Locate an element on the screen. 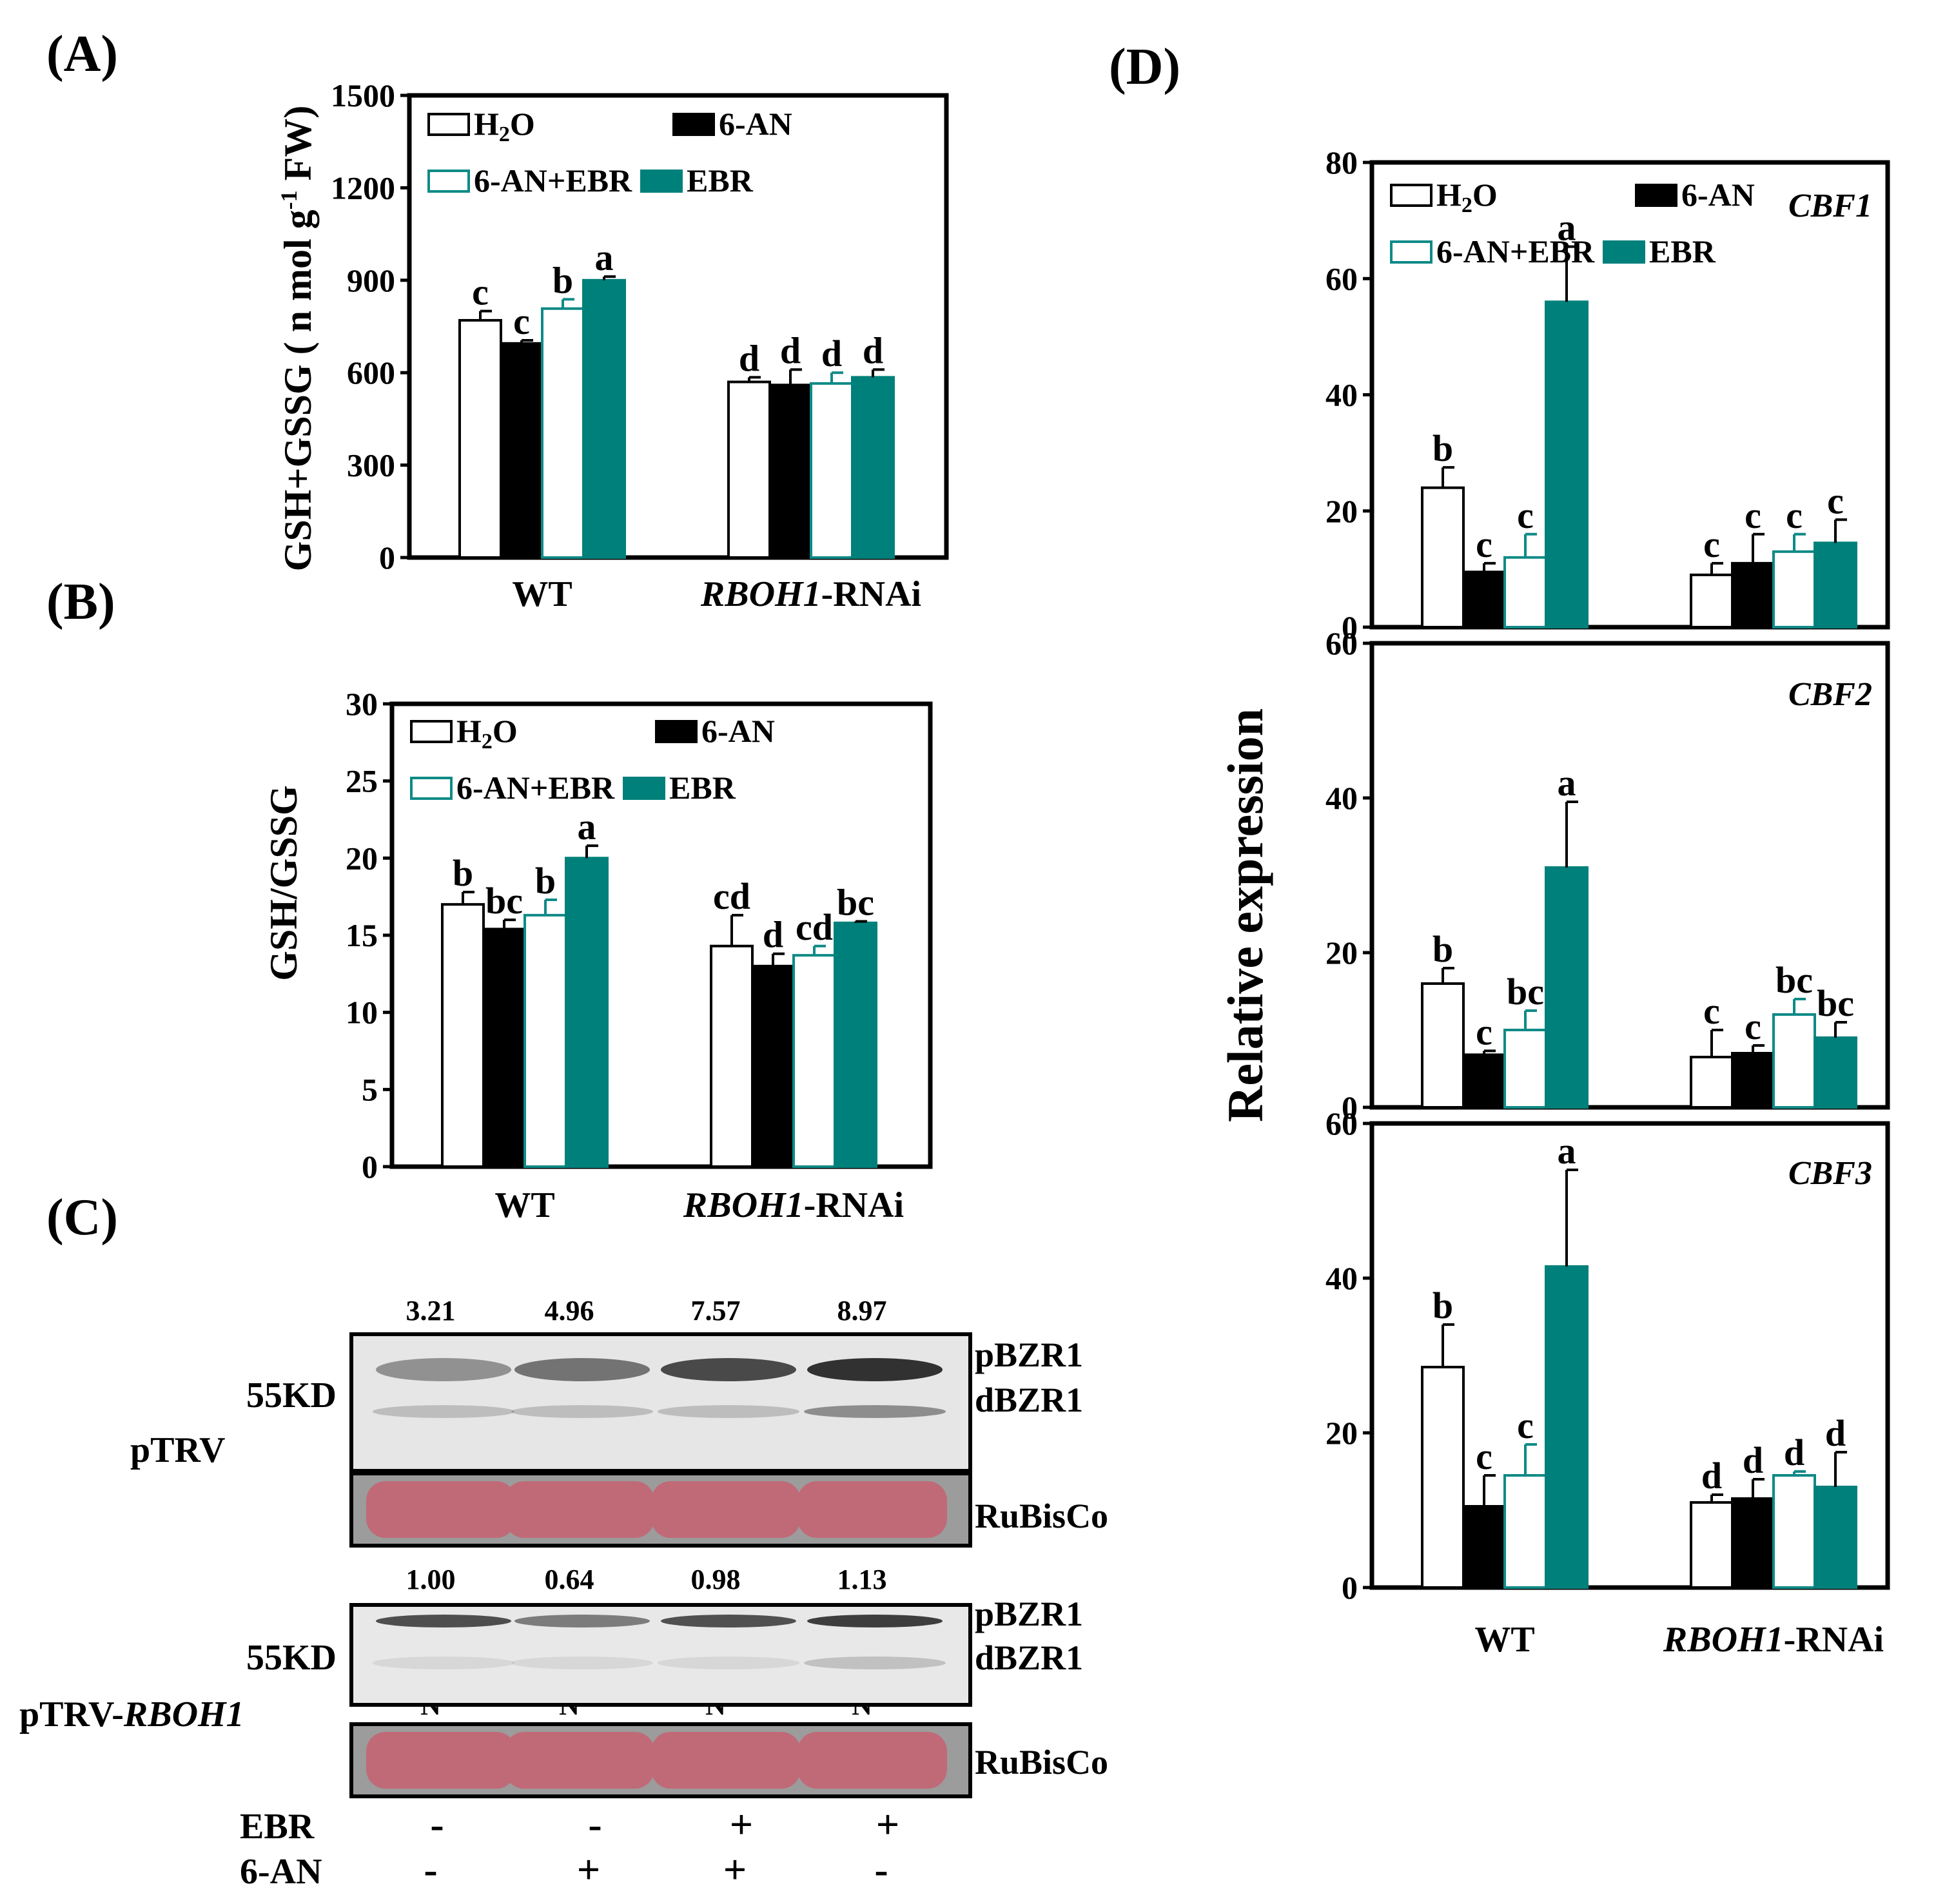 The width and height of the screenshot is (1936, 1904). y-tick-label: 25 is located at coordinates (362, 781).